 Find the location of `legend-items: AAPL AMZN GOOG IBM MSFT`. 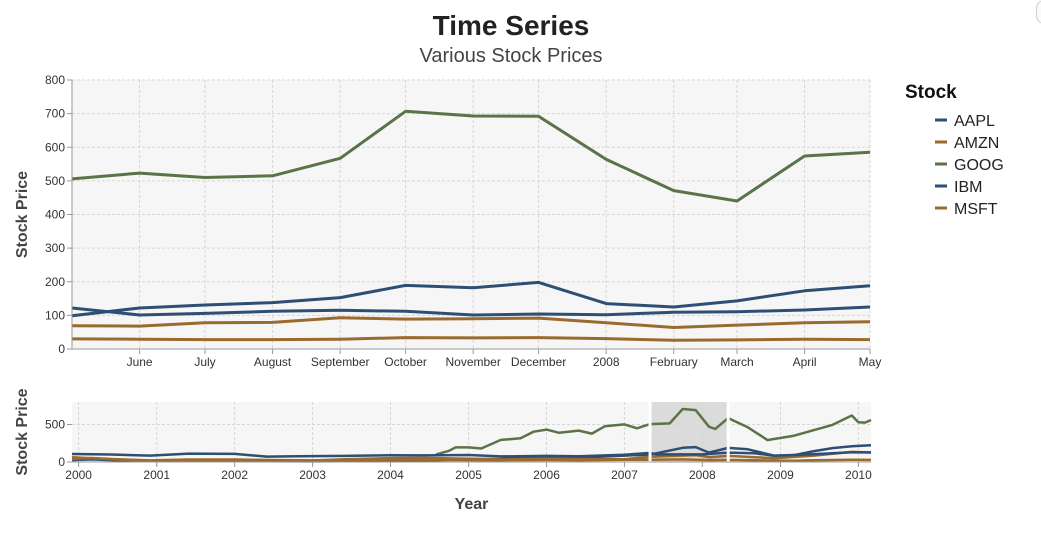

legend-items: AAPL AMZN GOOG IBM MSFT is located at coordinates (969, 165).